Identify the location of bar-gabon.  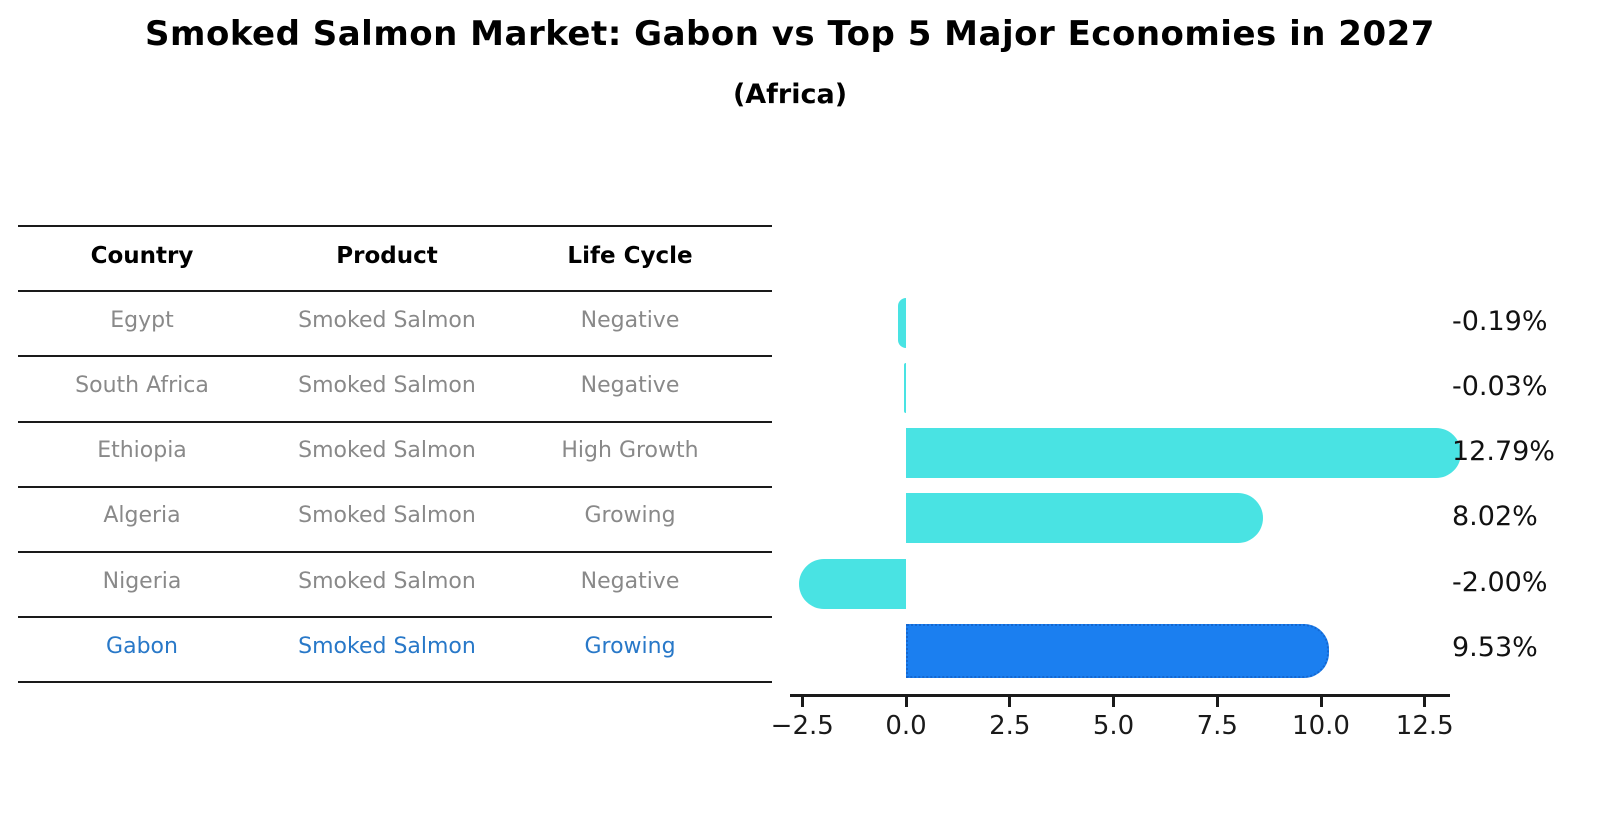
(1118, 650).